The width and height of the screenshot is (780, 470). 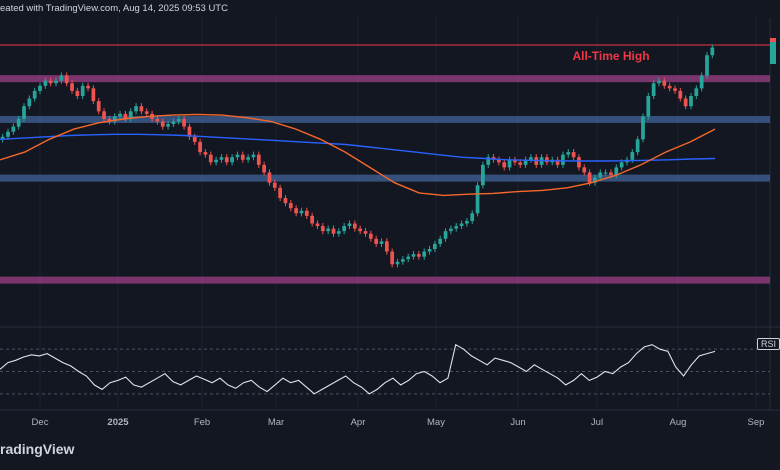 What do you see at coordinates (202, 422) in the screenshot?
I see `x-tick-label: Feb` at bounding box center [202, 422].